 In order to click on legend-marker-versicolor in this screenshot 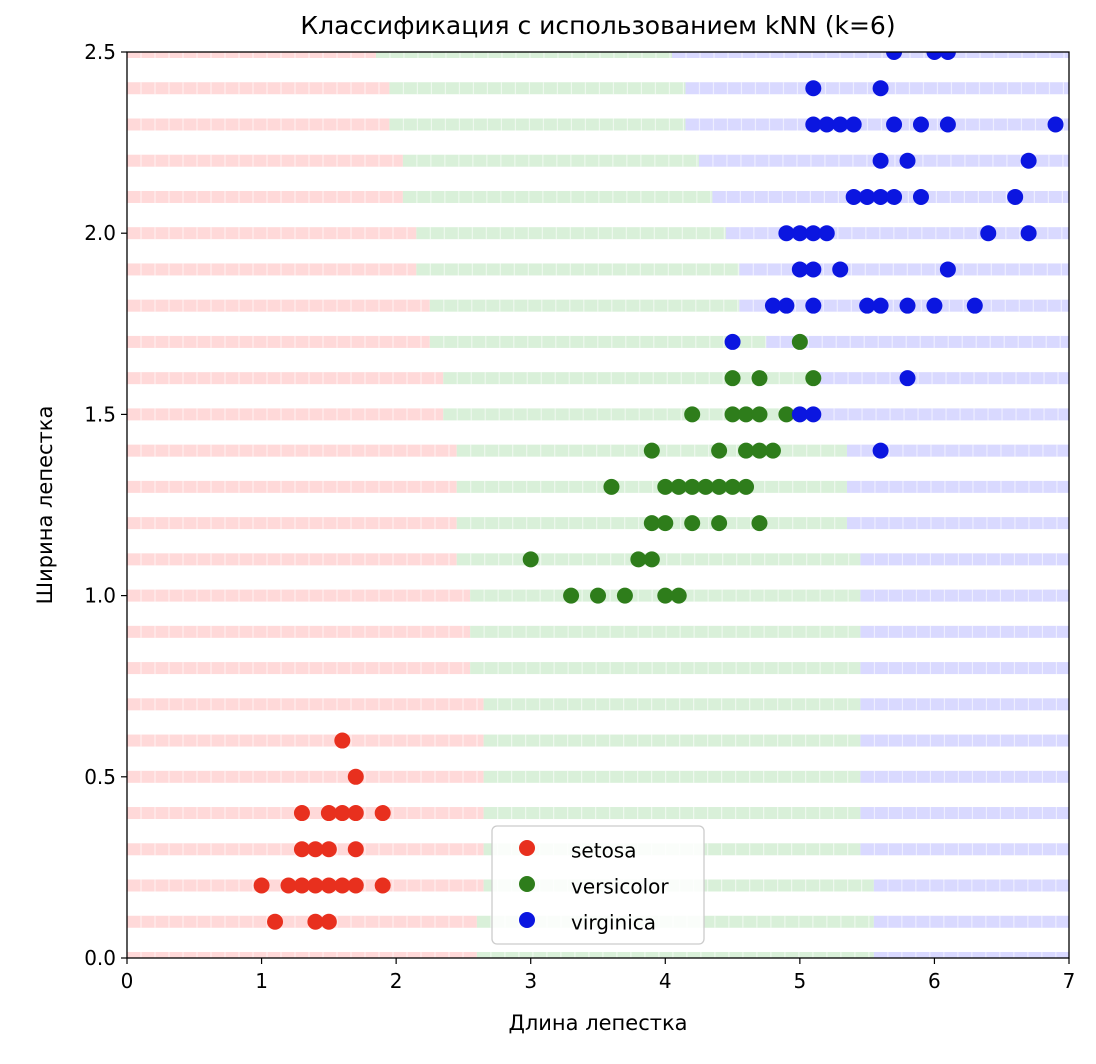, I will do `click(527, 884)`.